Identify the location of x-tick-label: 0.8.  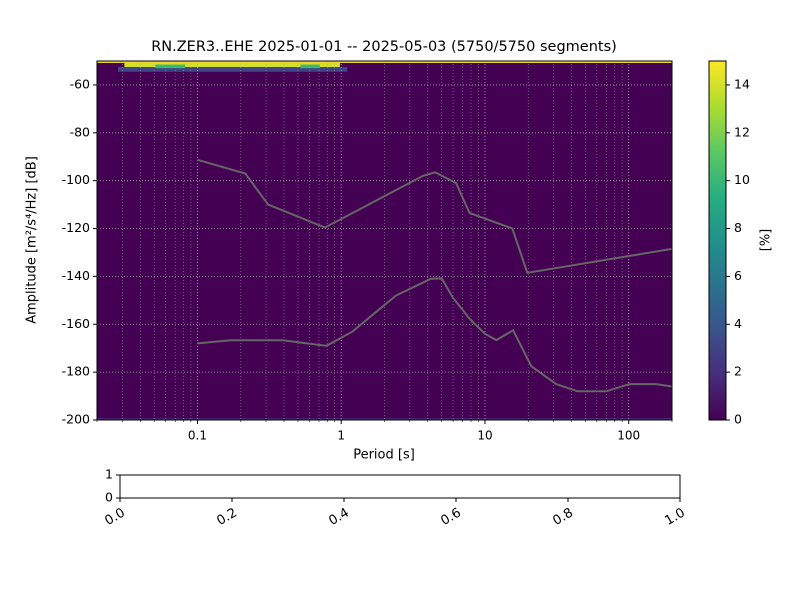
(562, 517).